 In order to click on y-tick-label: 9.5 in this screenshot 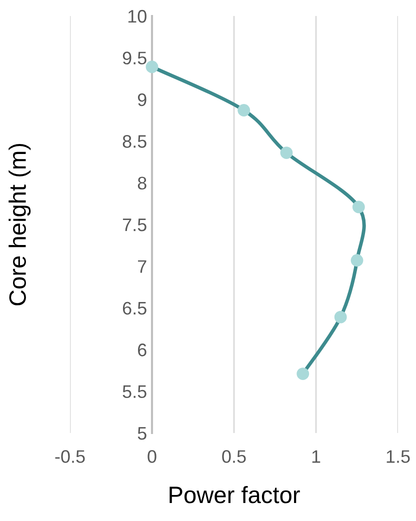, I will do `click(134, 58)`.